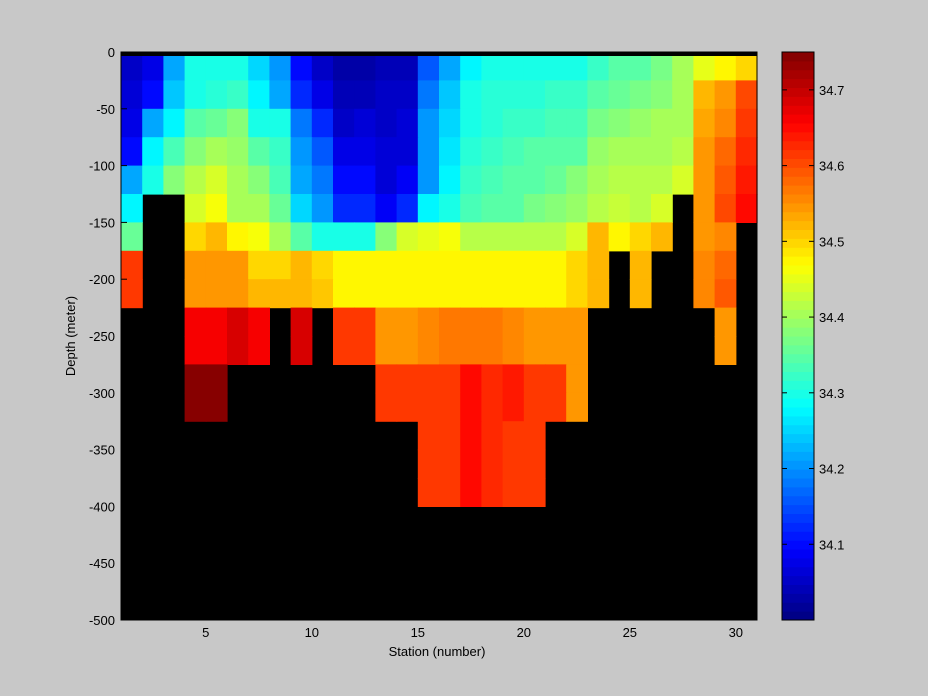  Describe the element at coordinates (524, 632) in the screenshot. I see `x-tick-label: 20` at that location.